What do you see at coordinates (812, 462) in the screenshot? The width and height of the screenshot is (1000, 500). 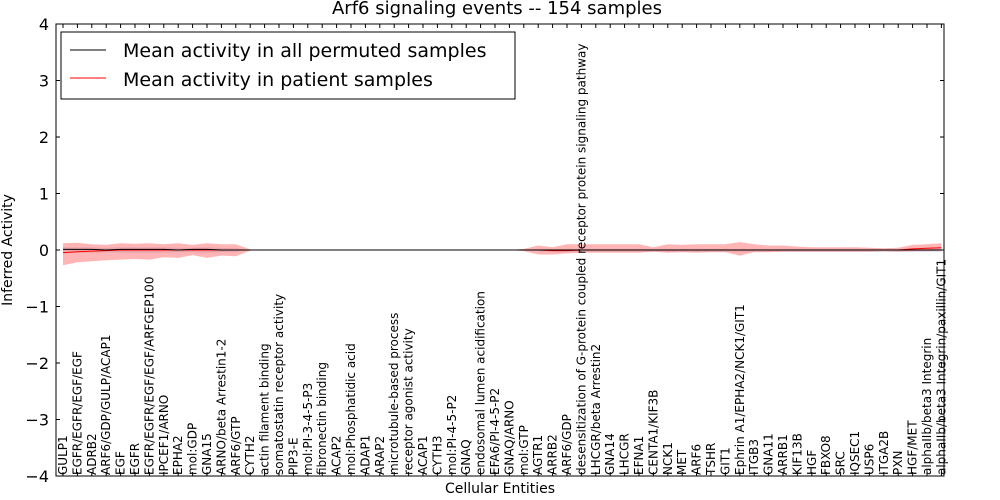 I see `x-tick-label: HGF` at bounding box center [812, 462].